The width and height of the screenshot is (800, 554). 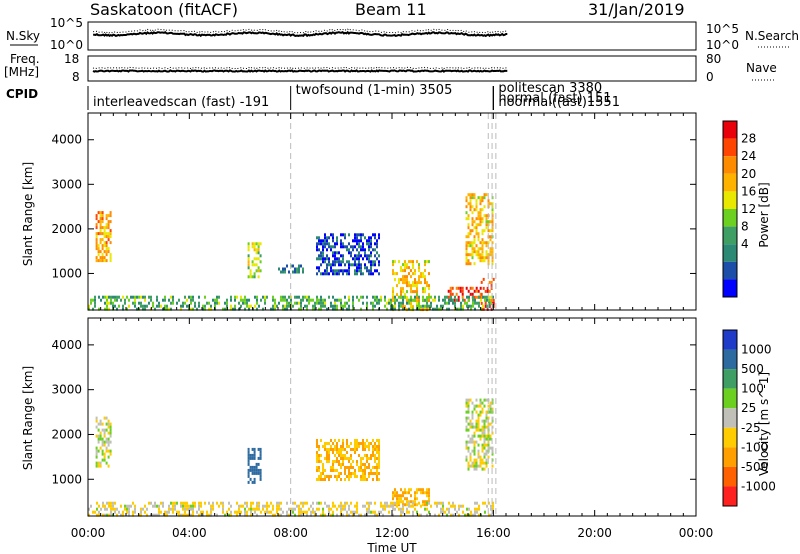 What do you see at coordinates (88, 533) in the screenshot?
I see `time-tick-label-0: 00:00` at bounding box center [88, 533].